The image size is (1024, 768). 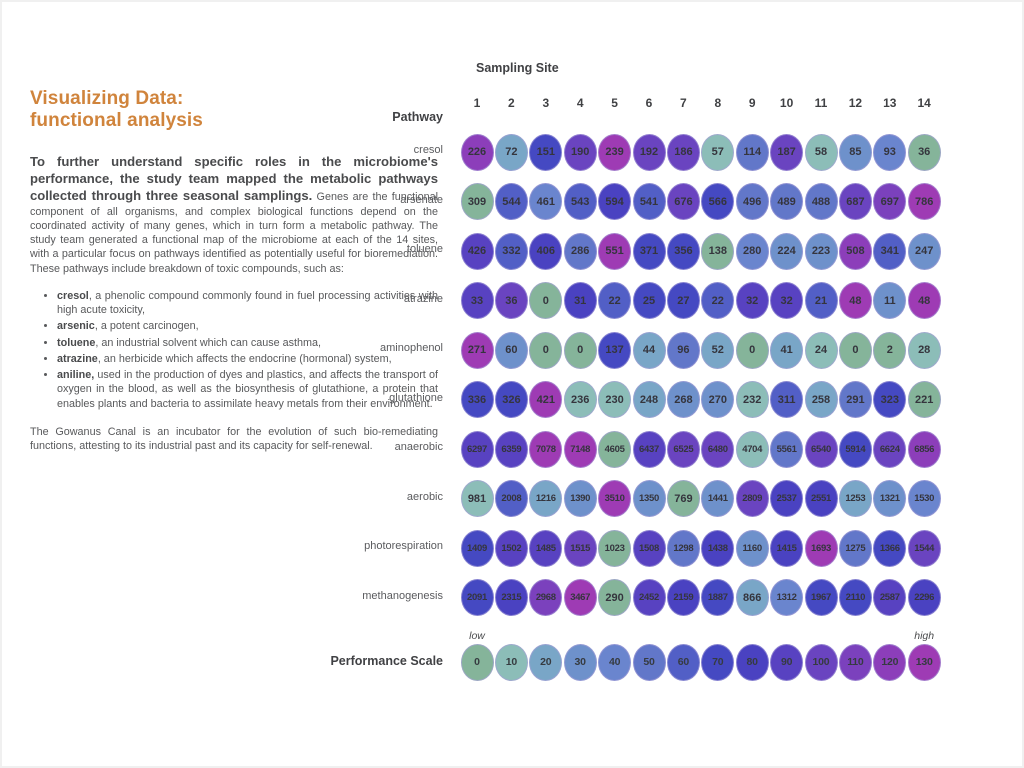 I want to click on matrix-cell: 291, so click(x=855, y=399).